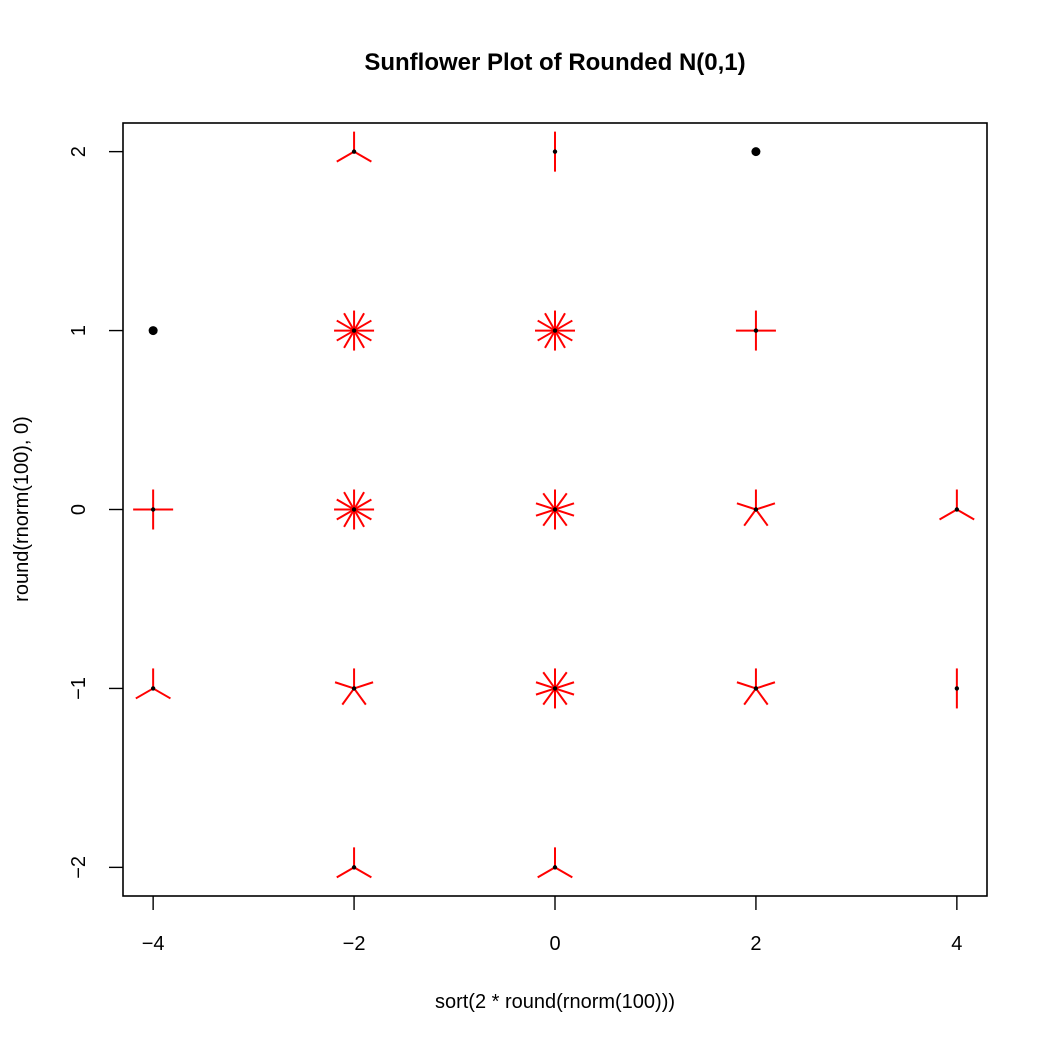 The width and height of the screenshot is (1050, 1055). Describe the element at coordinates (79, 509) in the screenshot. I see `y-tick-label: 0` at that location.